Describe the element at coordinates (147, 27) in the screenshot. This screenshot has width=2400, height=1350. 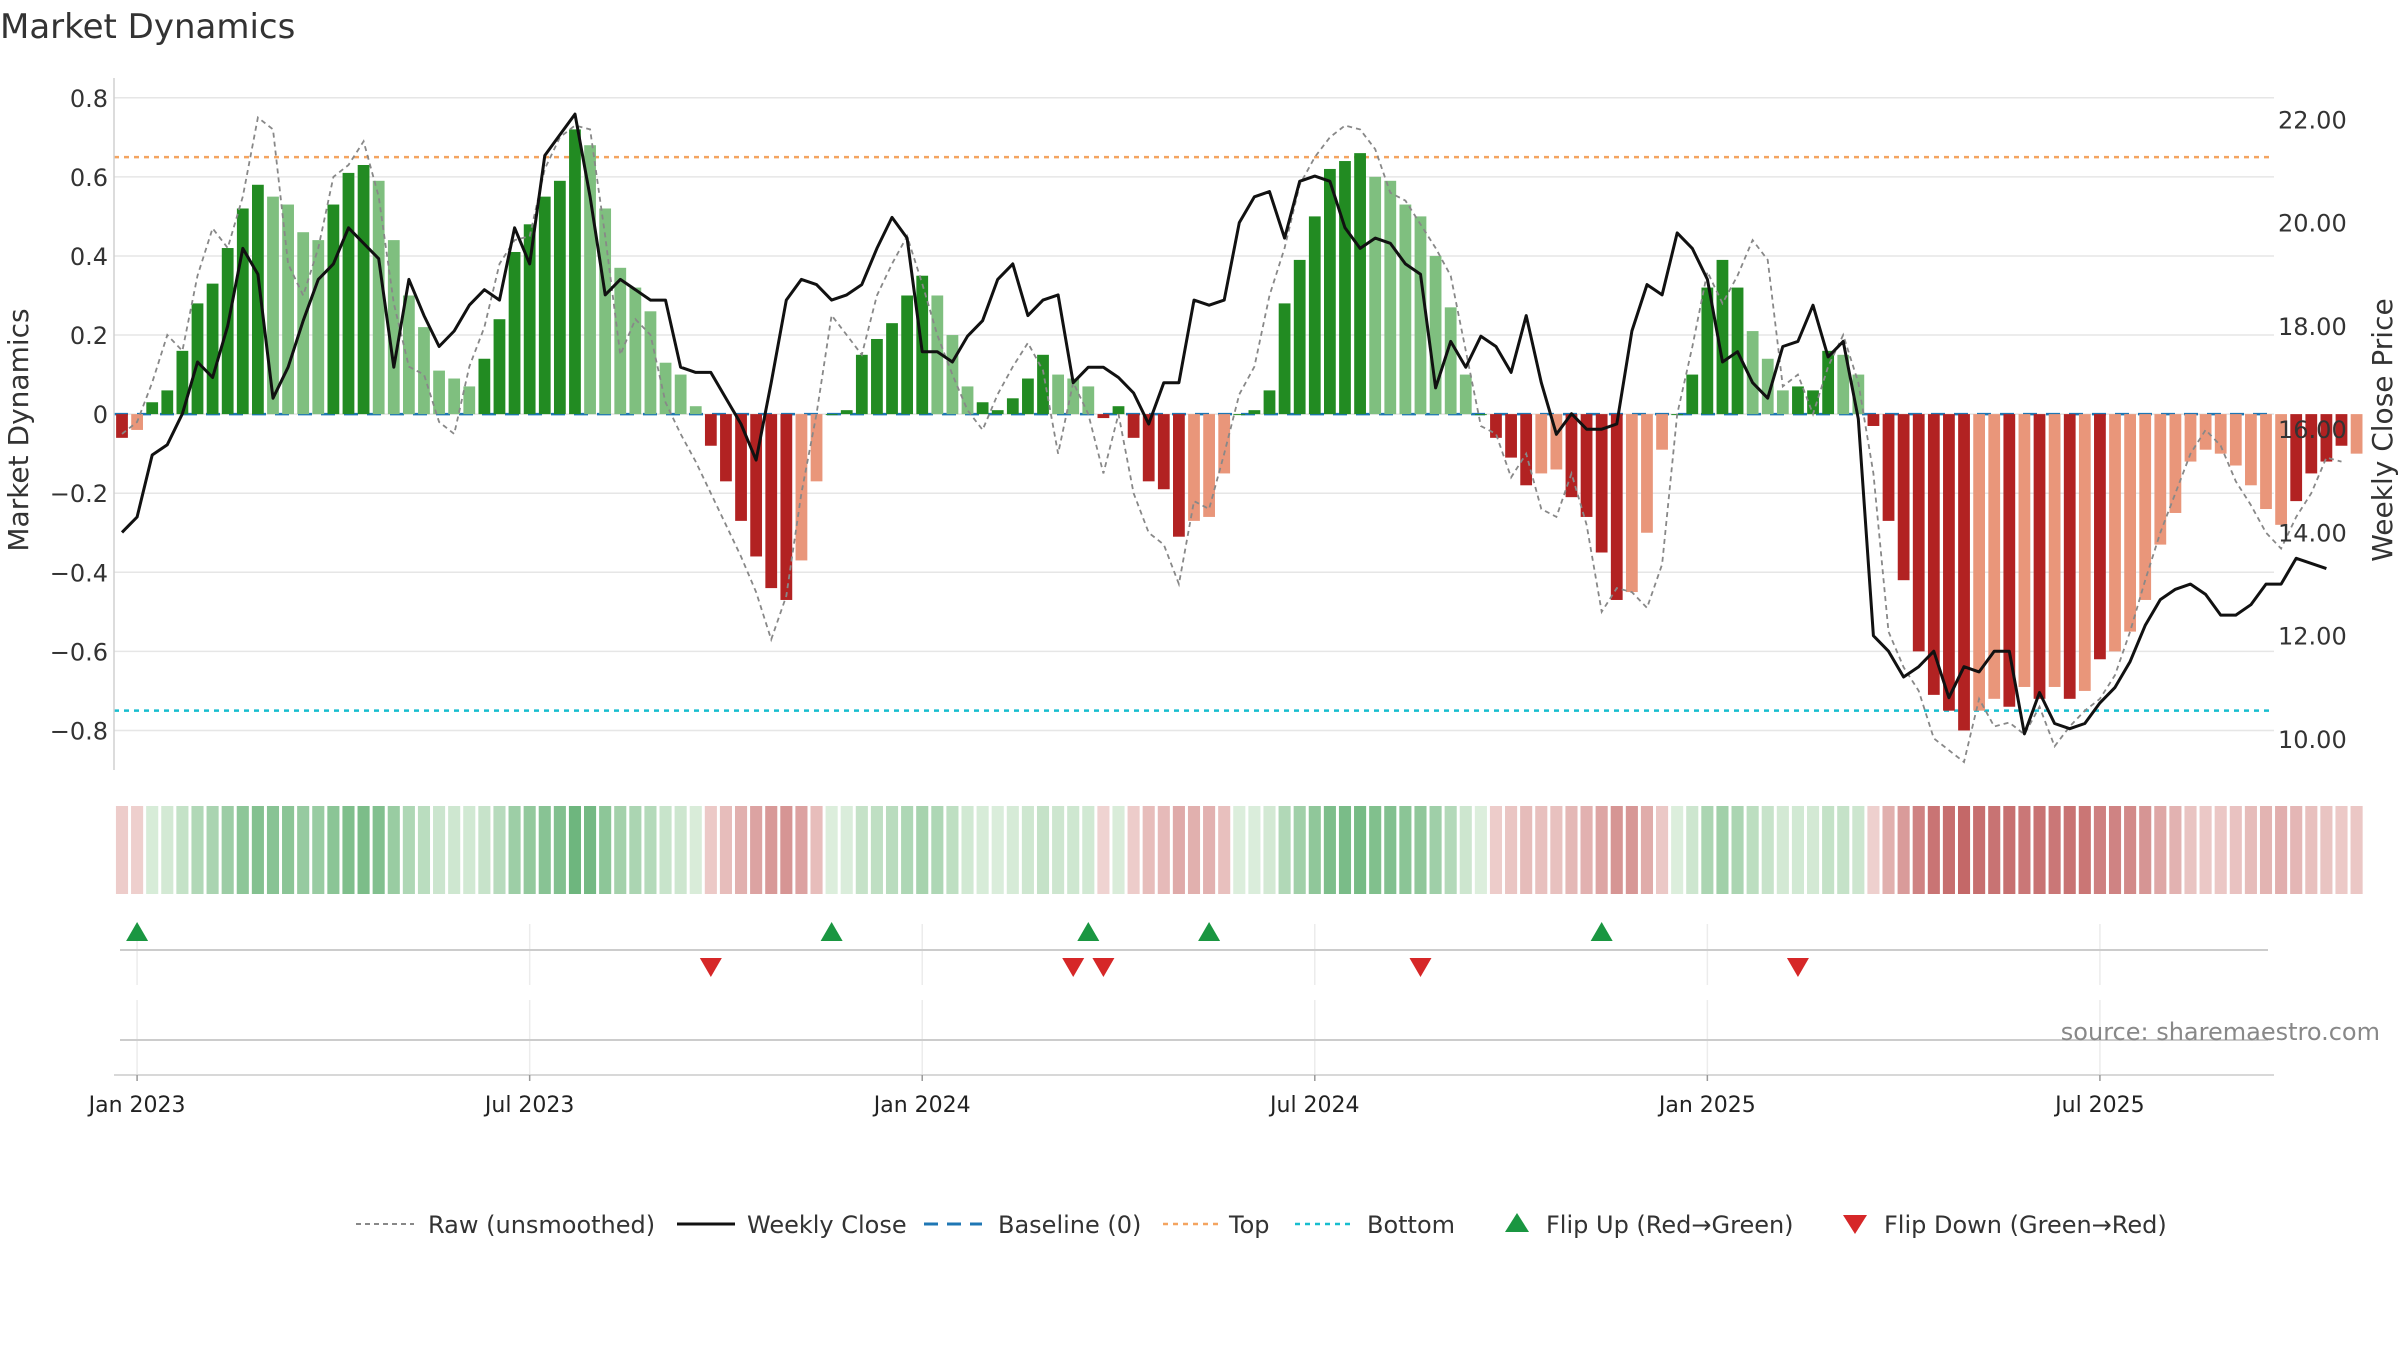
I see `chart-title: Market Dynamics` at that location.